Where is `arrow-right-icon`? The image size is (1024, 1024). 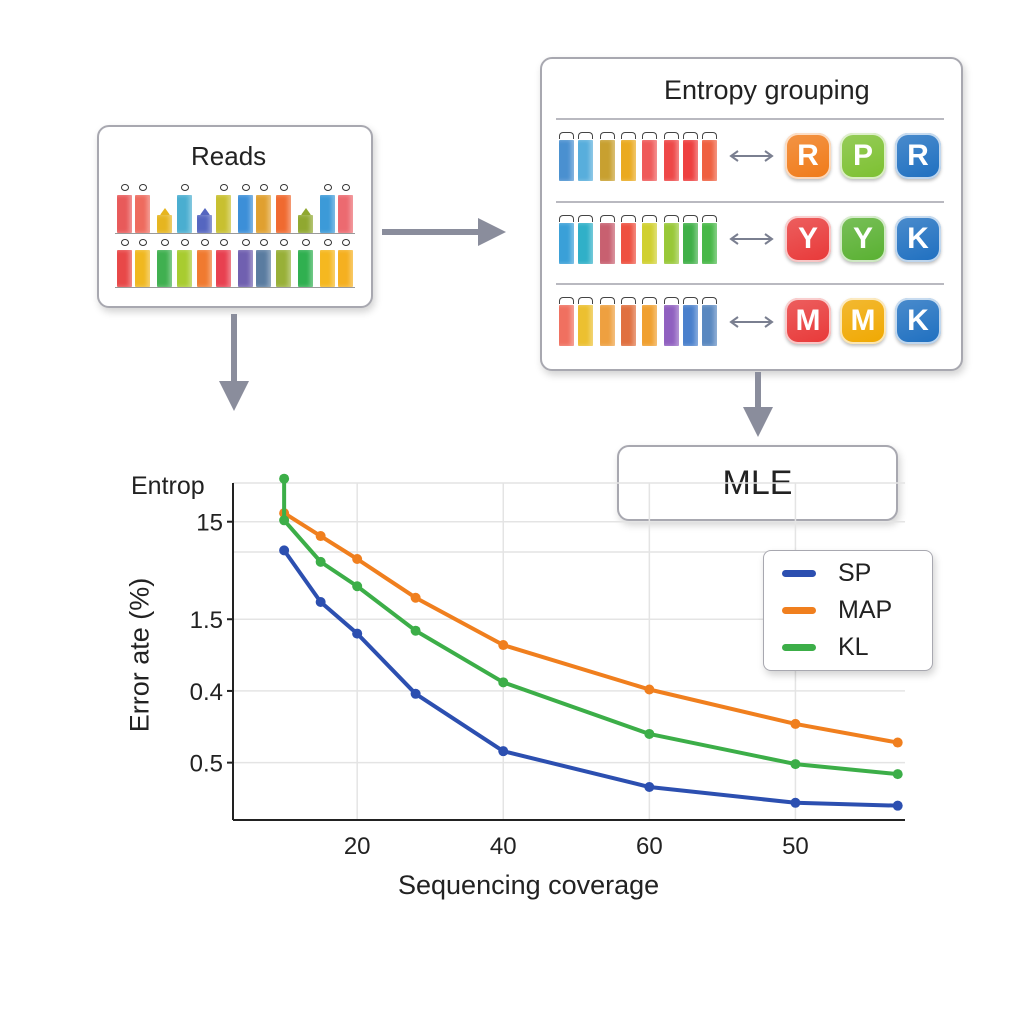
arrow-right-icon is located at coordinates (492, 232).